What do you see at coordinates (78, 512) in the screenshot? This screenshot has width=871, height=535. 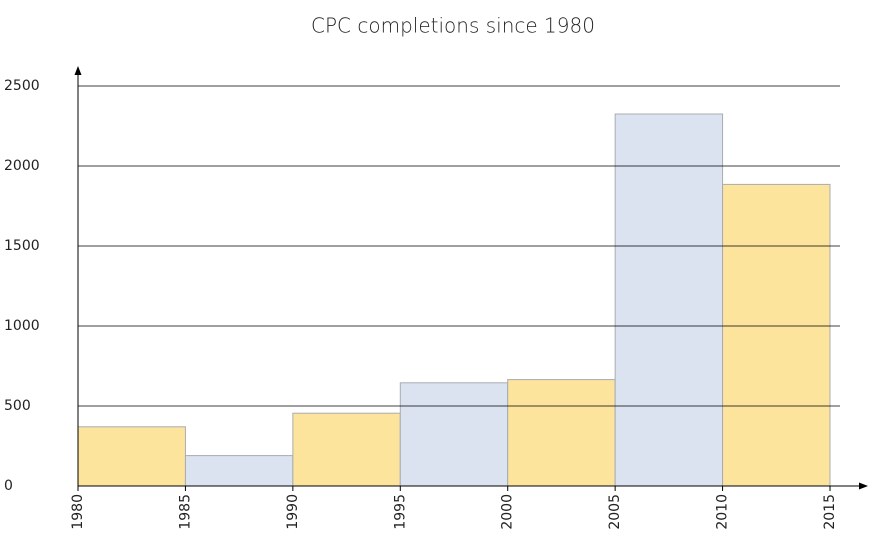 I see `x-tick-label: 1980` at bounding box center [78, 512].